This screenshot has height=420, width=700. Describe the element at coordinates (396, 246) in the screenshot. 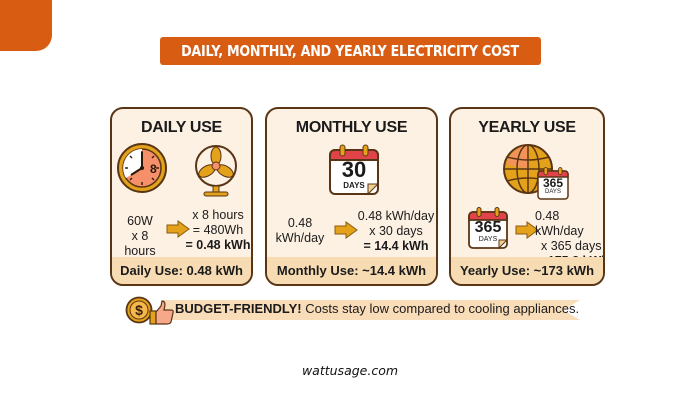

I see `calc-result: = 14.4 kWh` at that location.